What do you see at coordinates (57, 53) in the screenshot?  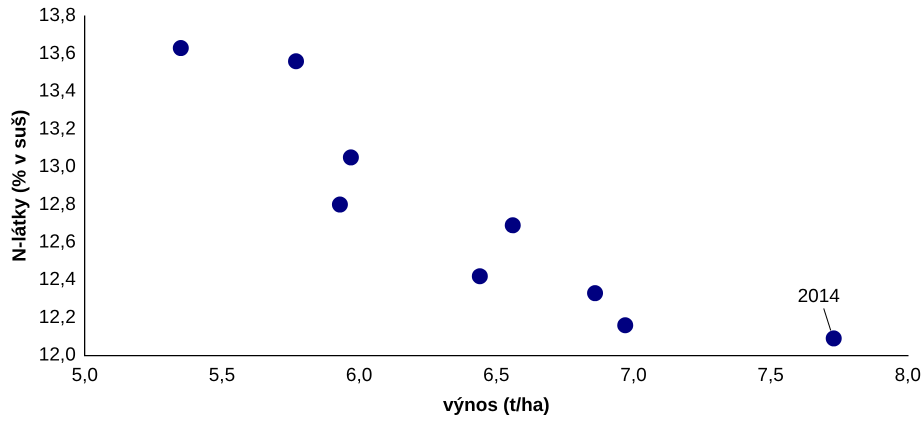 I see `y-tick-label: 13,6` at bounding box center [57, 53].